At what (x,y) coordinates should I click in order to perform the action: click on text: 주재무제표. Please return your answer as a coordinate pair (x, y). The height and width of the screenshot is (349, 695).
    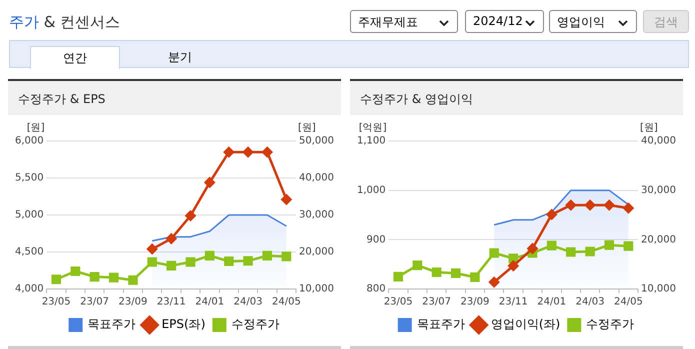
    Looking at the image, I should click on (404, 21).